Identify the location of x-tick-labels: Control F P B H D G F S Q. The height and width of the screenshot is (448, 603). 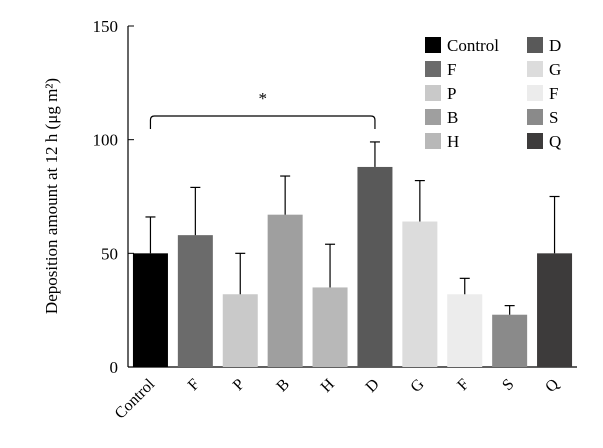
(337, 398).